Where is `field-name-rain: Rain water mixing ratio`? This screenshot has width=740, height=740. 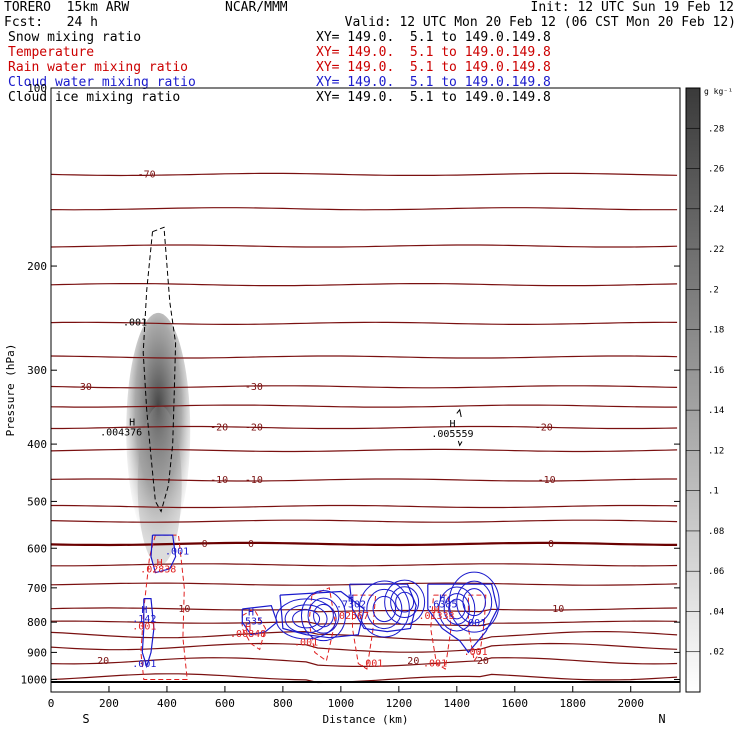
field-name-rain: Rain water mixing ratio is located at coordinates (98, 67).